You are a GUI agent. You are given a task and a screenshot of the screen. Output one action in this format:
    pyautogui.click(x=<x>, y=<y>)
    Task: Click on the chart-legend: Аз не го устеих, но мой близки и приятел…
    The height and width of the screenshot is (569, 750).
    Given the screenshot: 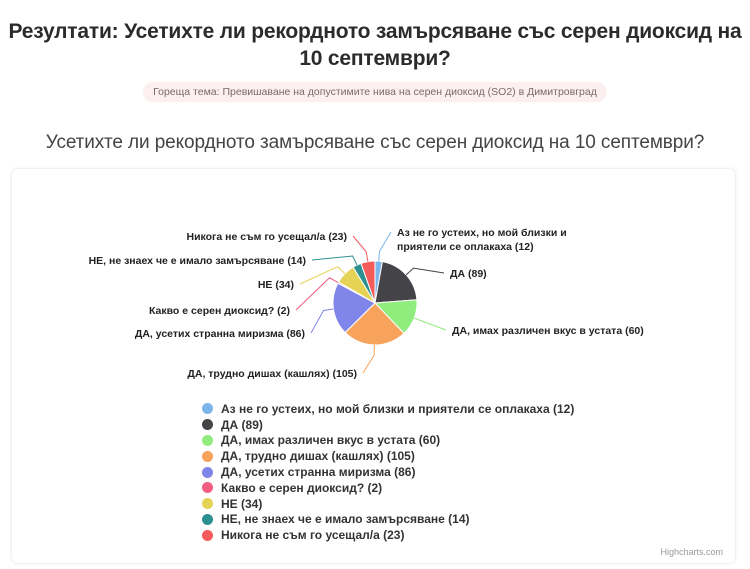 What is the action you would take?
    pyautogui.click(x=388, y=472)
    